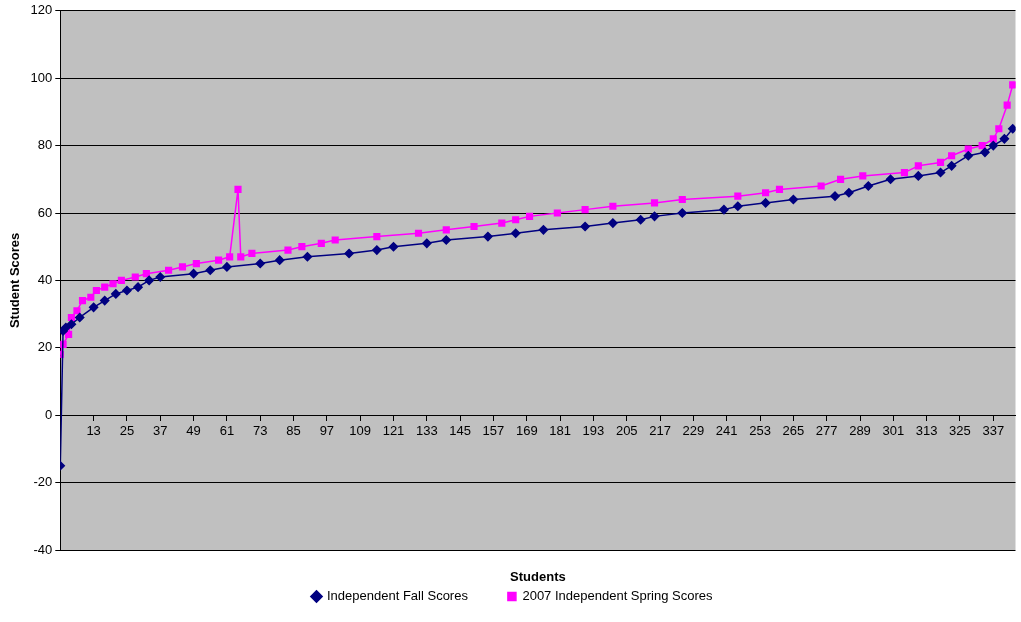 This screenshot has width=1021, height=622. Describe the element at coordinates (45, 212) in the screenshot. I see `y-tick-label: 60` at that location.